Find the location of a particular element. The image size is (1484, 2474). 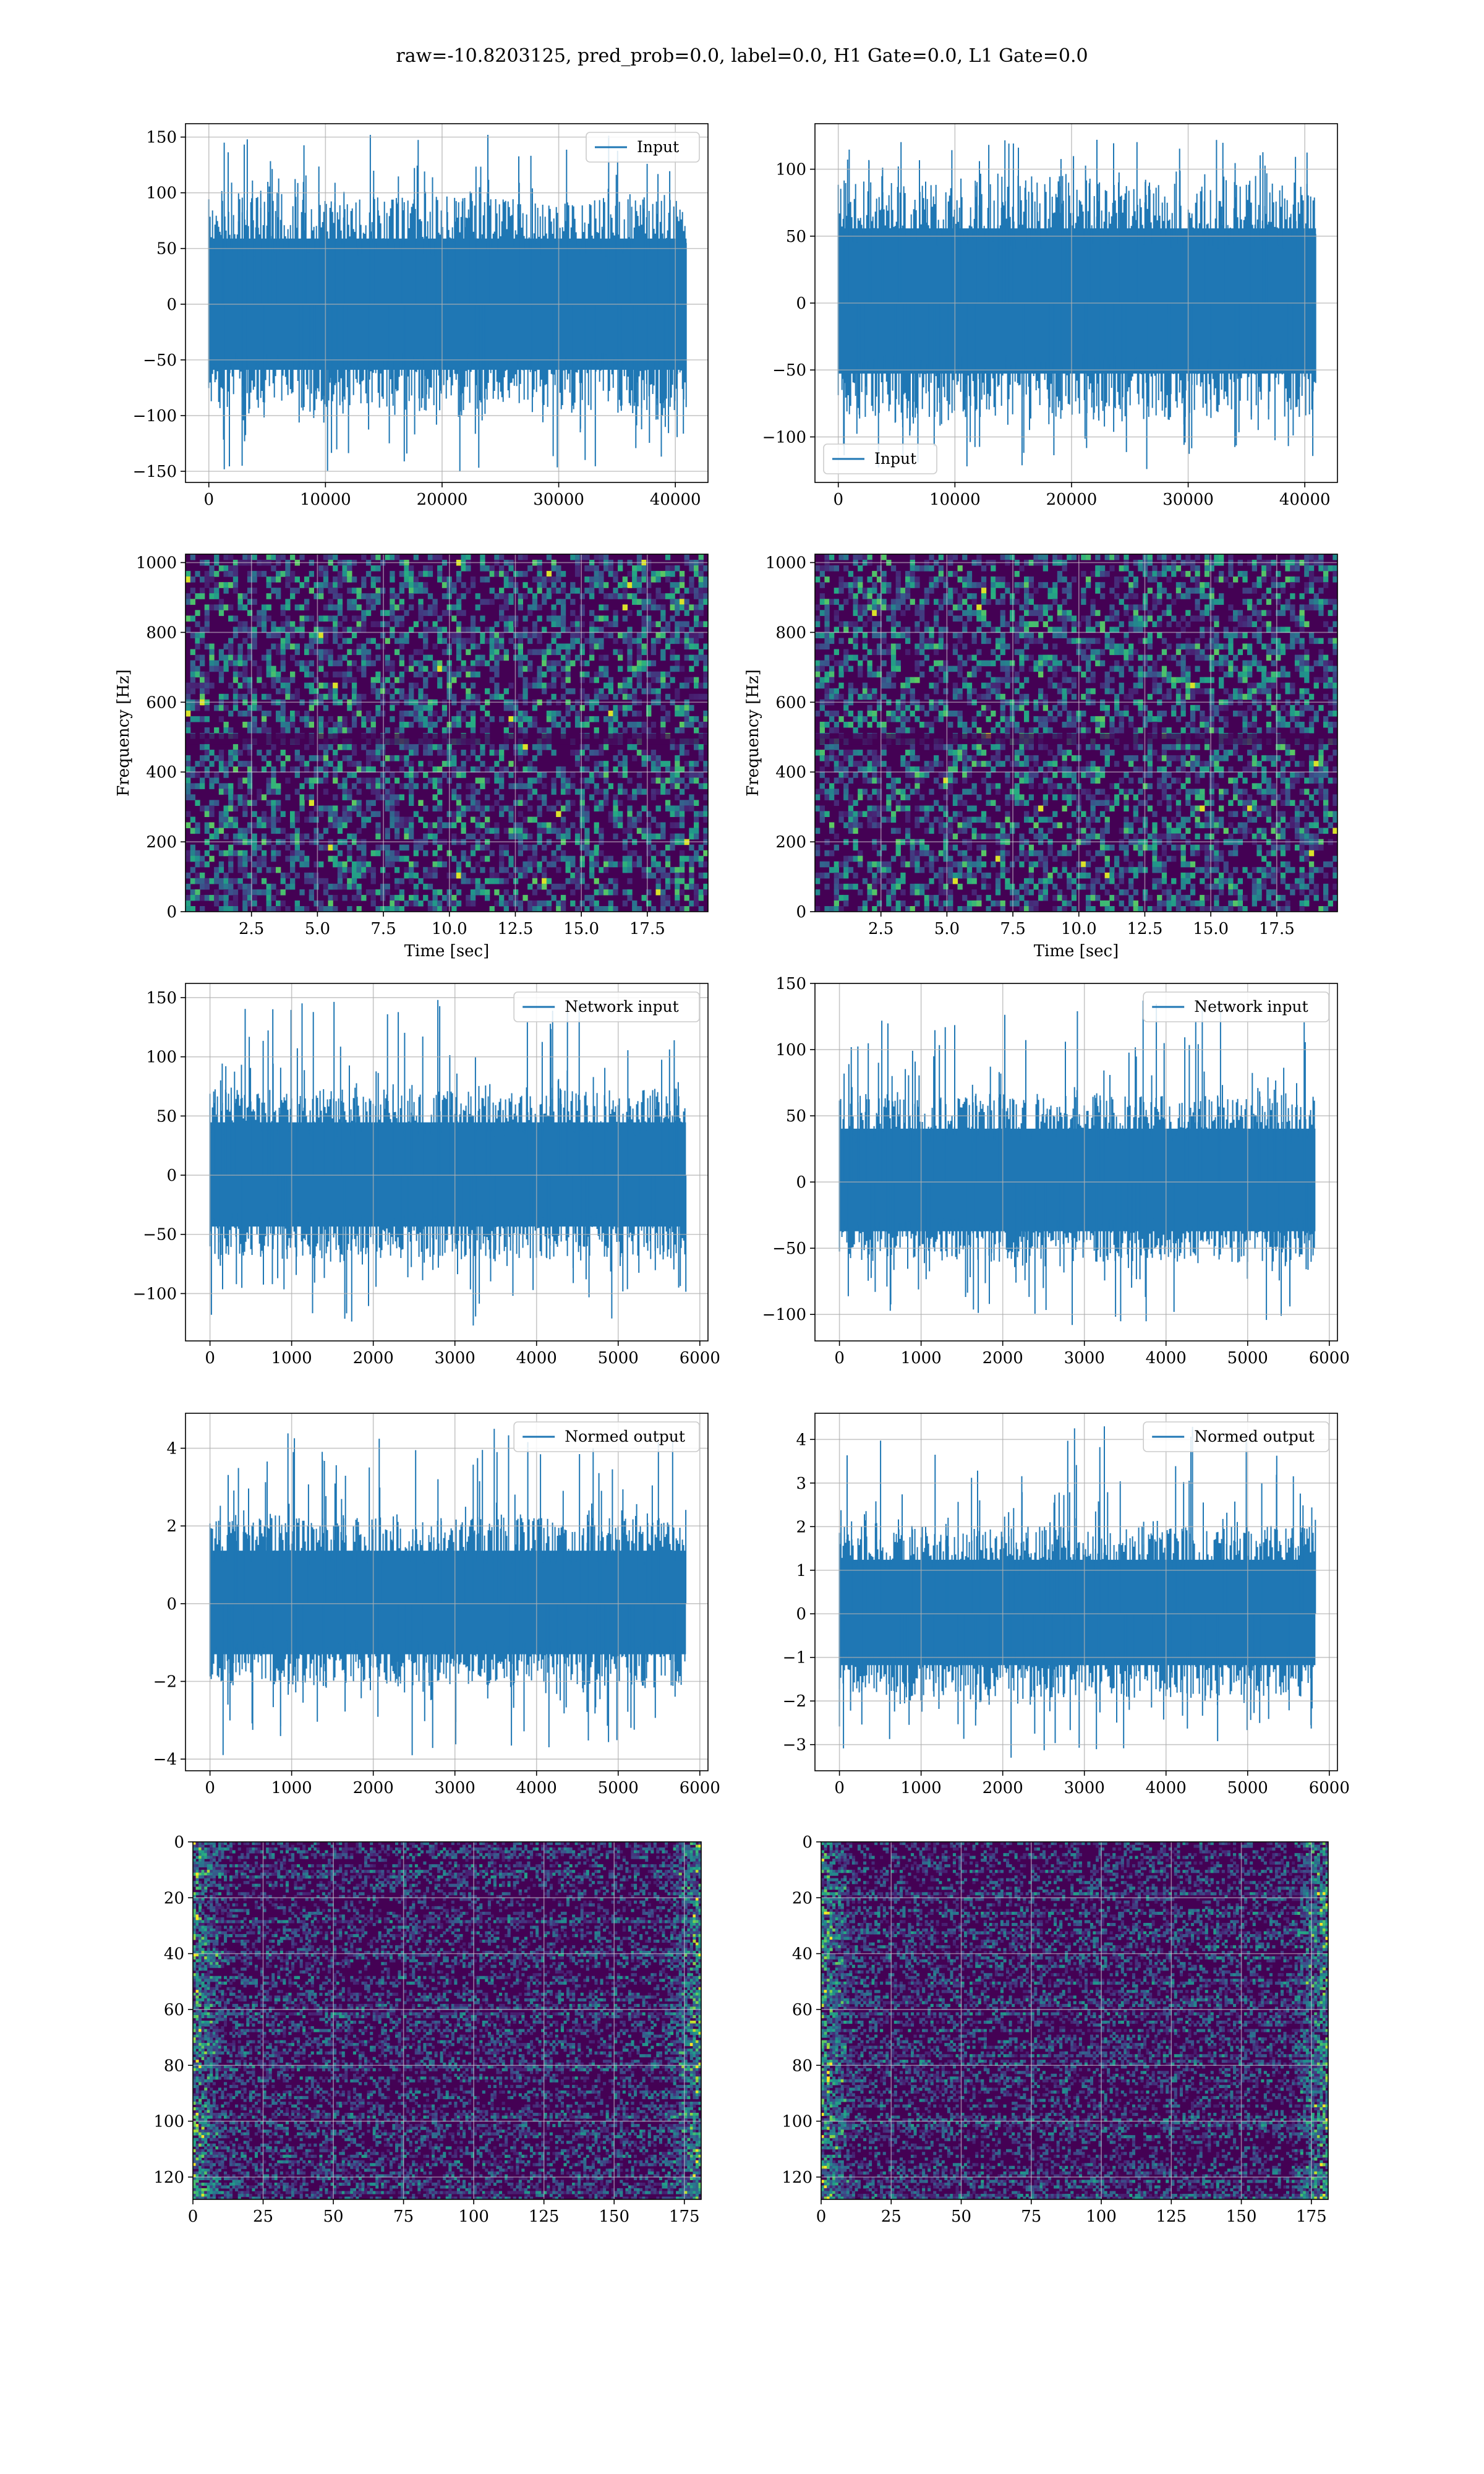

legend-r4c2: Normed output is located at coordinates (1236, 1436).